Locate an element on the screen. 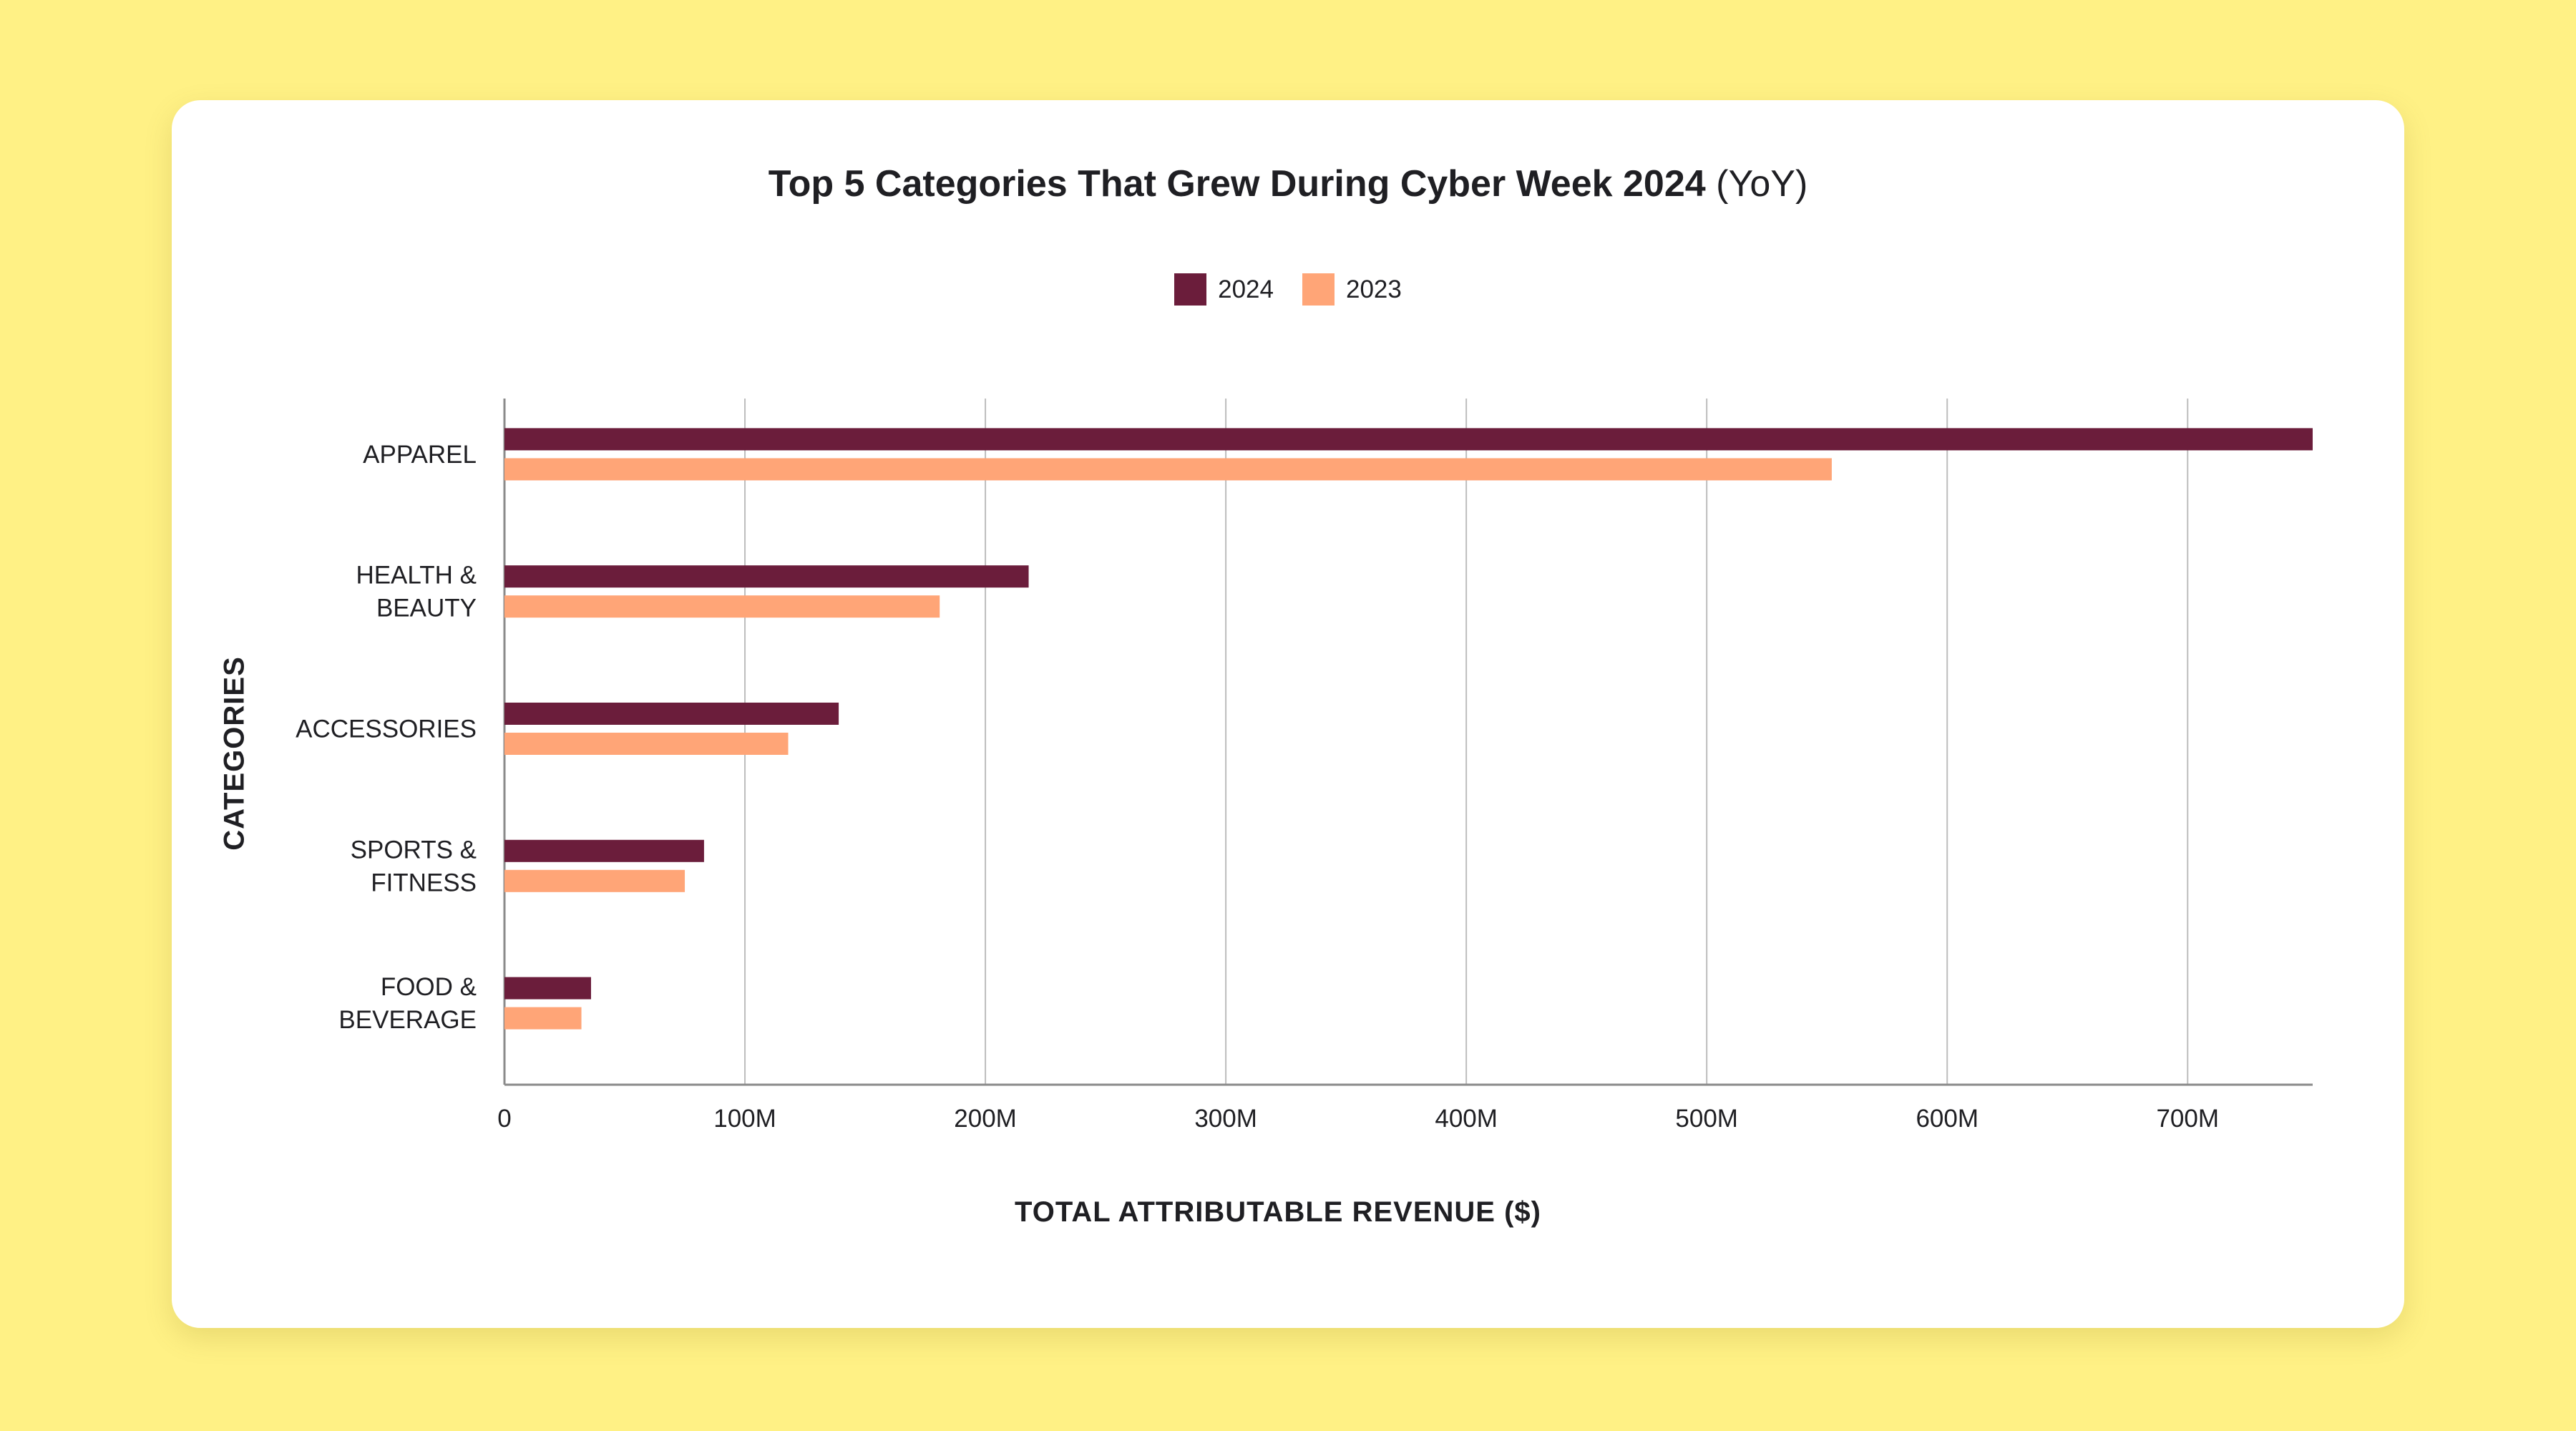 Image resolution: width=2576 pixels, height=1431 pixels. bar-2024-food-beverage is located at coordinates (547, 988).